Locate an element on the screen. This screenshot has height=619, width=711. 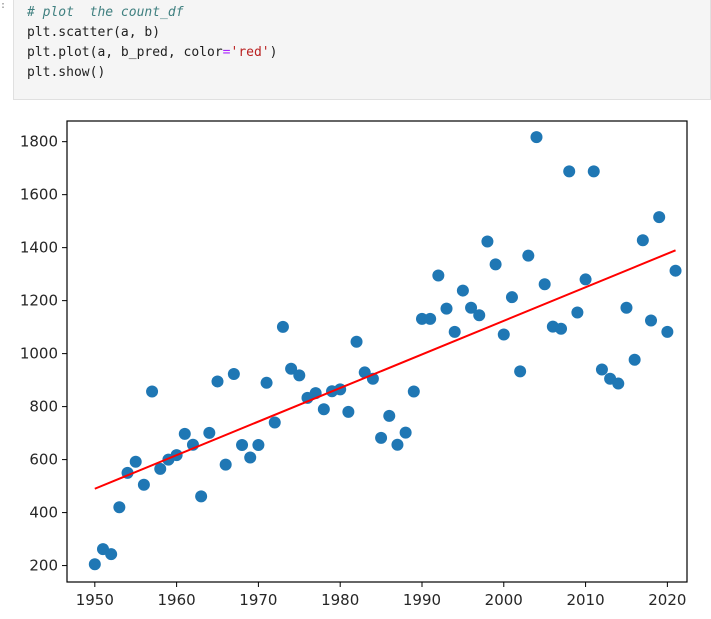
code-token: plt.show() is located at coordinates (66, 72).